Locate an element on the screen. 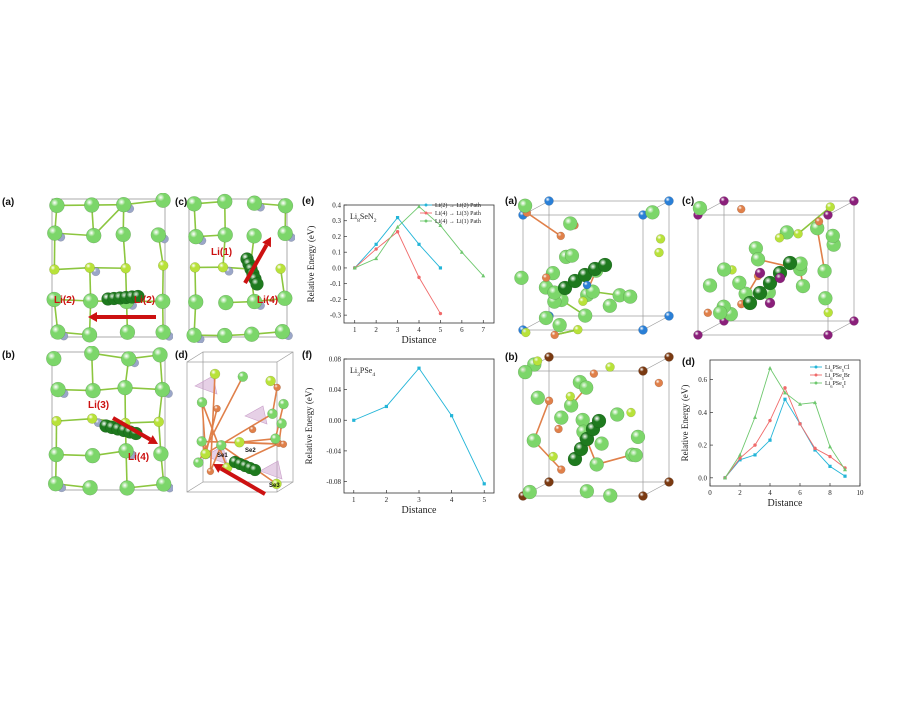 The height and width of the screenshot is (720, 900). y-tick-label: 0.1 is located at coordinates (336, 253).